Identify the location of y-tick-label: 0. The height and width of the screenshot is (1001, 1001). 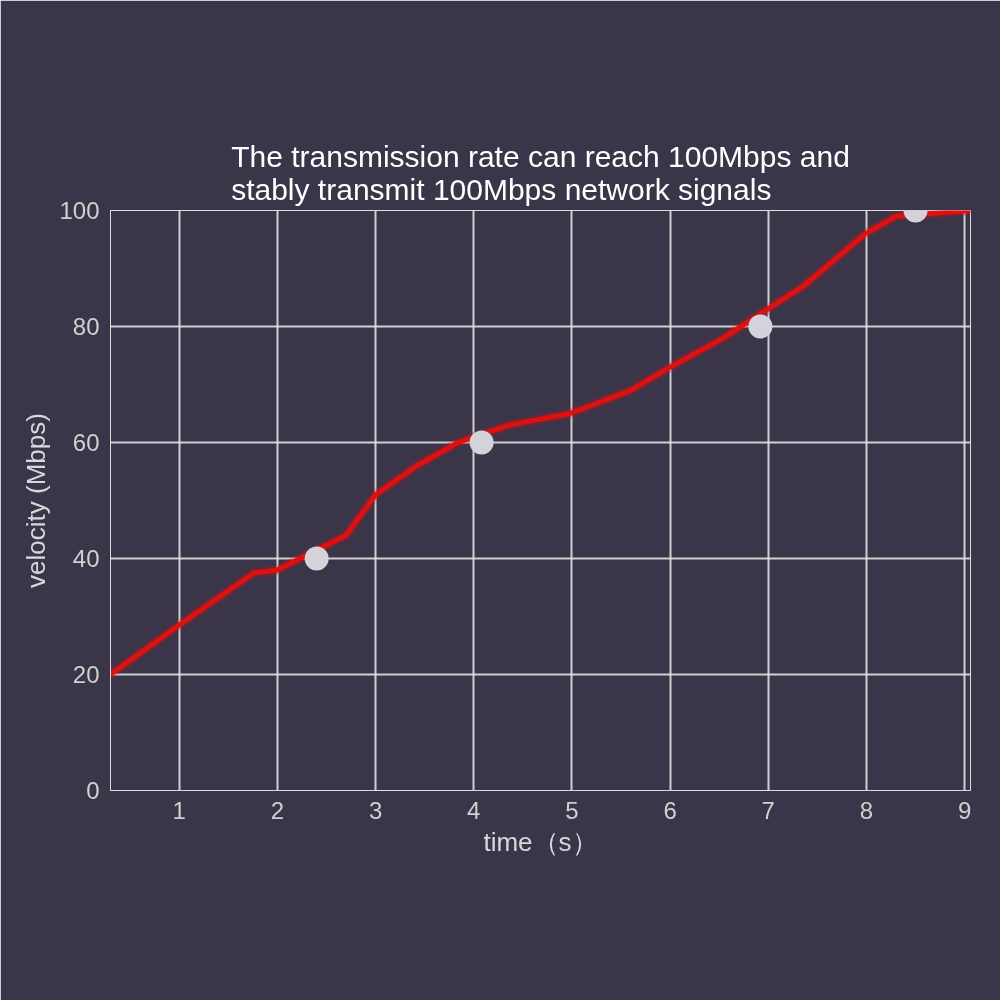
(93, 790).